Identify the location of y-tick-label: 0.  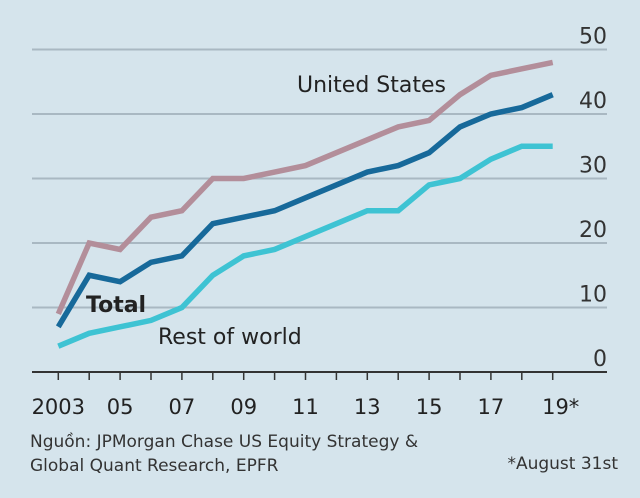
(600, 359).